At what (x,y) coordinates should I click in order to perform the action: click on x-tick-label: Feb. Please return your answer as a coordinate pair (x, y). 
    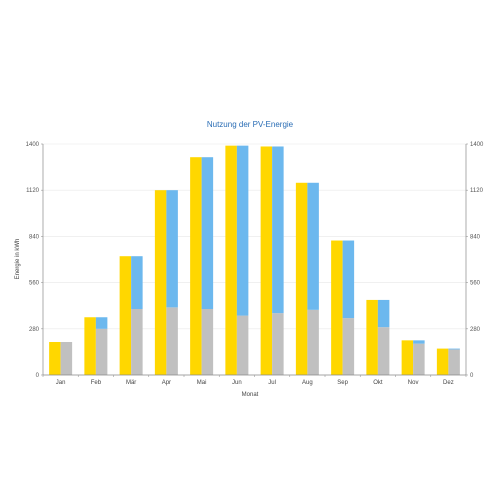
    Looking at the image, I should click on (96, 383).